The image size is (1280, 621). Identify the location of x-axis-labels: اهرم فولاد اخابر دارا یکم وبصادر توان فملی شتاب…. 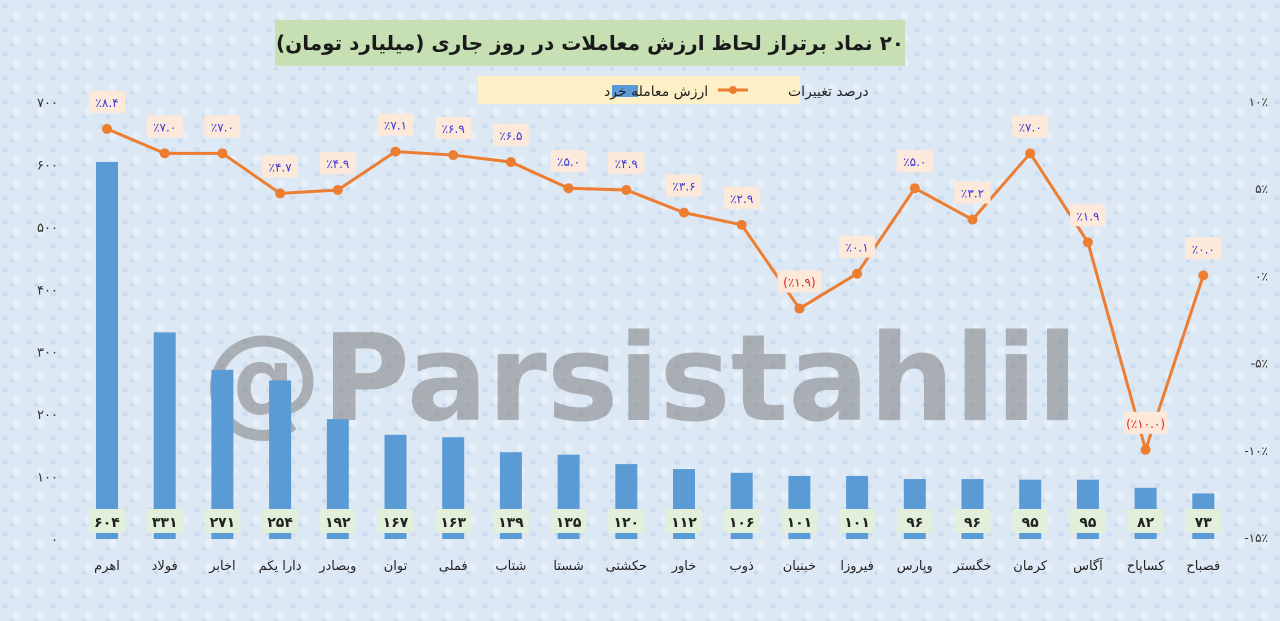
(657, 565).